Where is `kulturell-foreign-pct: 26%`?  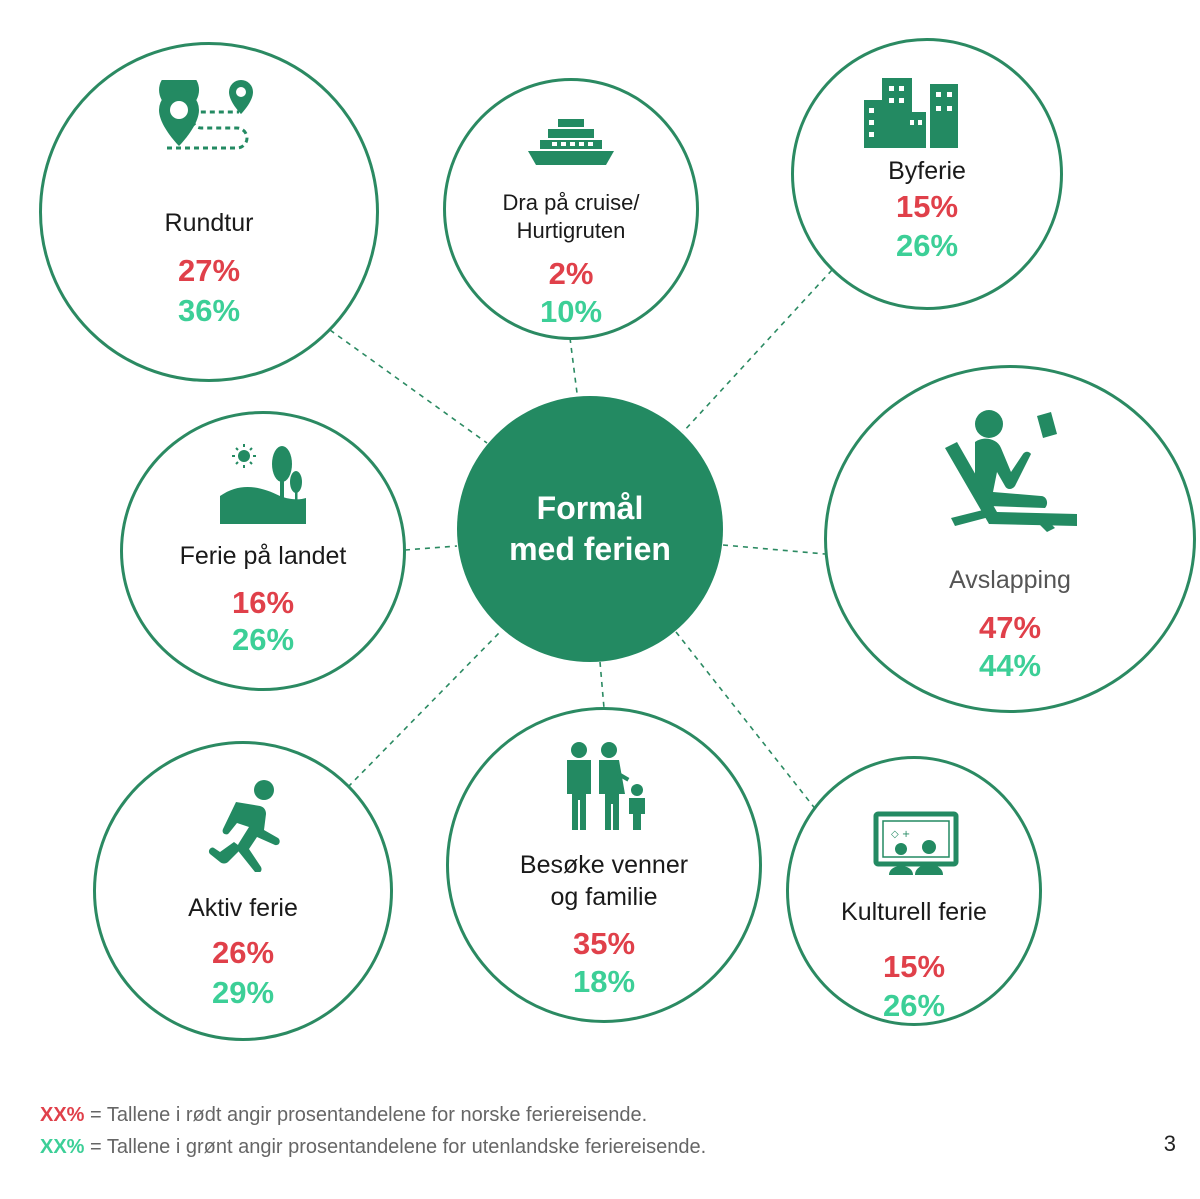
kulturell-foreign-pct: 26% is located at coordinates (914, 1005).